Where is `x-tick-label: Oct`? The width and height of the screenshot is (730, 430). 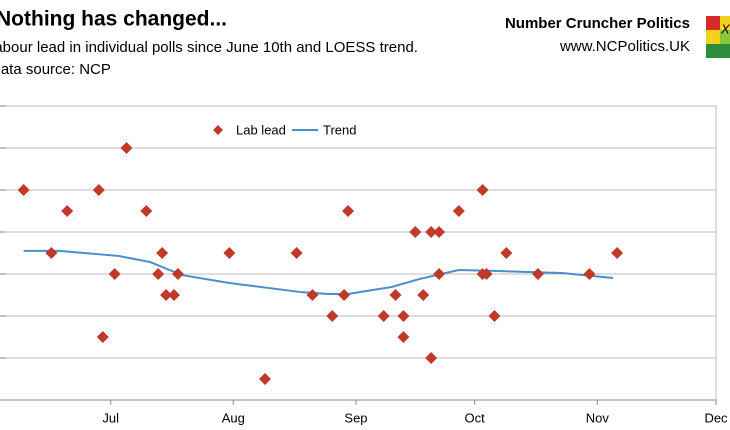
x-tick-label: Oct is located at coordinates (475, 417).